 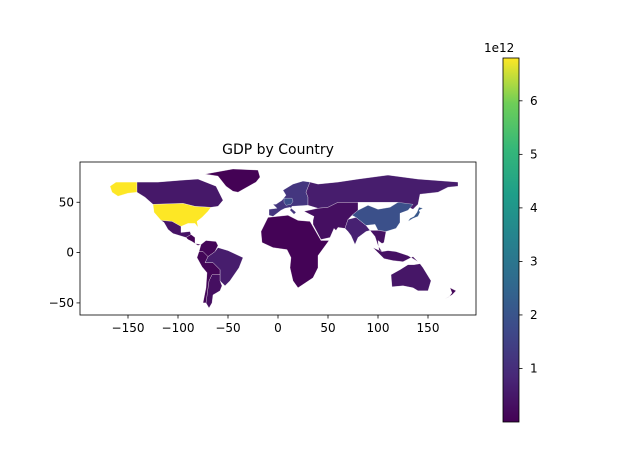 I want to click on country-canada, so click(x=180, y=193).